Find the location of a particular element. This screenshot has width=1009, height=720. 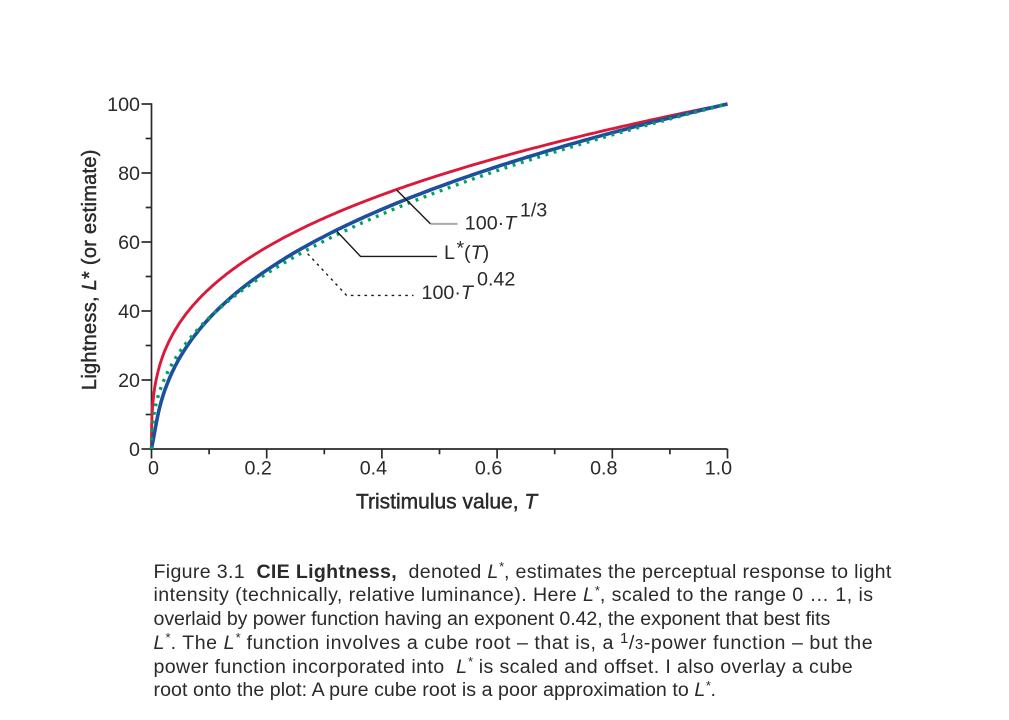

svg-text: 60 is located at coordinates (129, 243).